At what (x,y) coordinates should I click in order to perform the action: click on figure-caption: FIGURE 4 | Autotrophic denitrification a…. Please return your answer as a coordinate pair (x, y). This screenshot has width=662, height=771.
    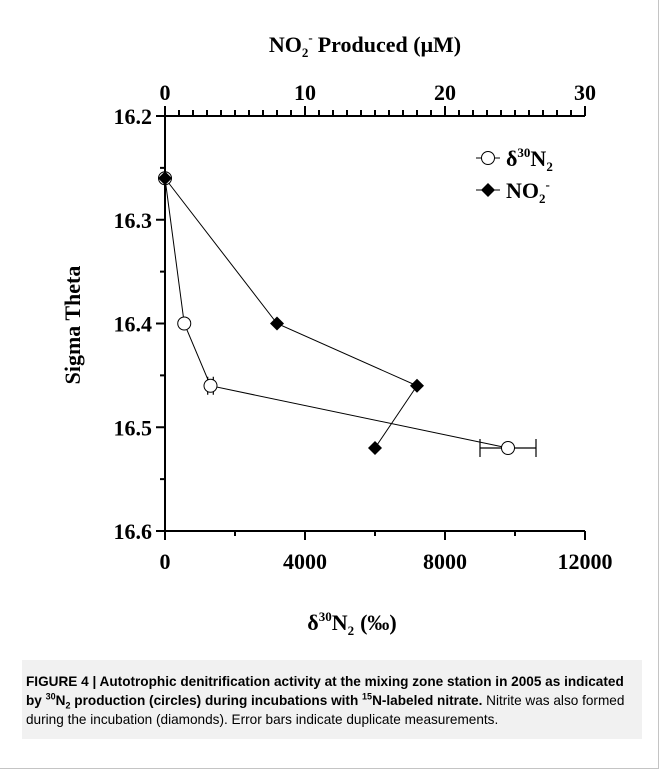
    Looking at the image, I should click on (332, 699).